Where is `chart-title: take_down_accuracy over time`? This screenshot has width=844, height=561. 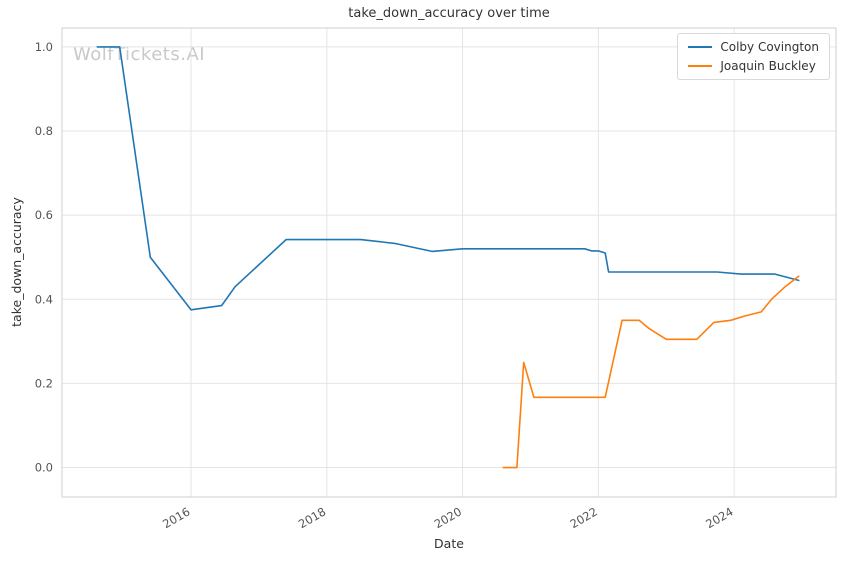 chart-title: take_down_accuracy over time is located at coordinates (449, 13).